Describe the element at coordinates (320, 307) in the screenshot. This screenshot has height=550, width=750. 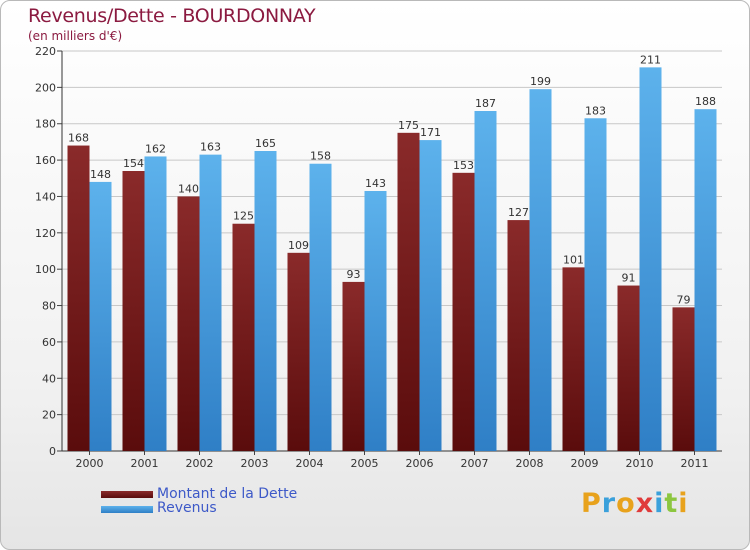
I see `bar-revenus-2004` at that location.